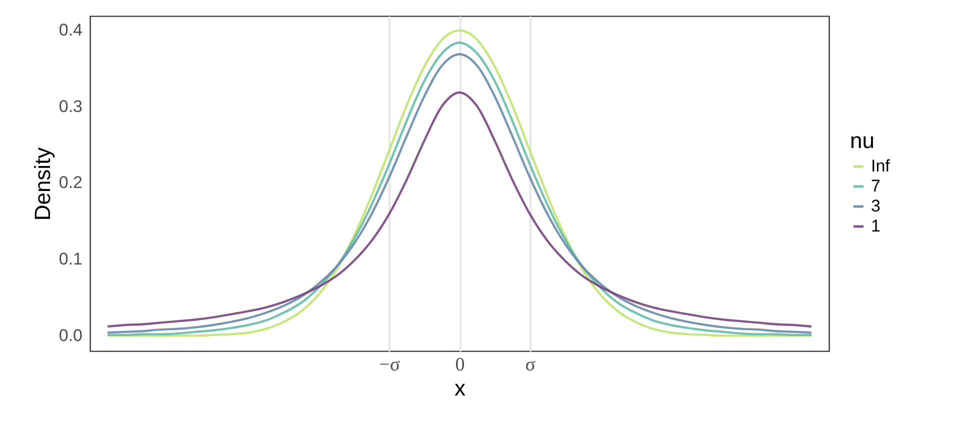 The height and width of the screenshot is (432, 972). What do you see at coordinates (862, 140) in the screenshot?
I see `legend-title: nu` at bounding box center [862, 140].